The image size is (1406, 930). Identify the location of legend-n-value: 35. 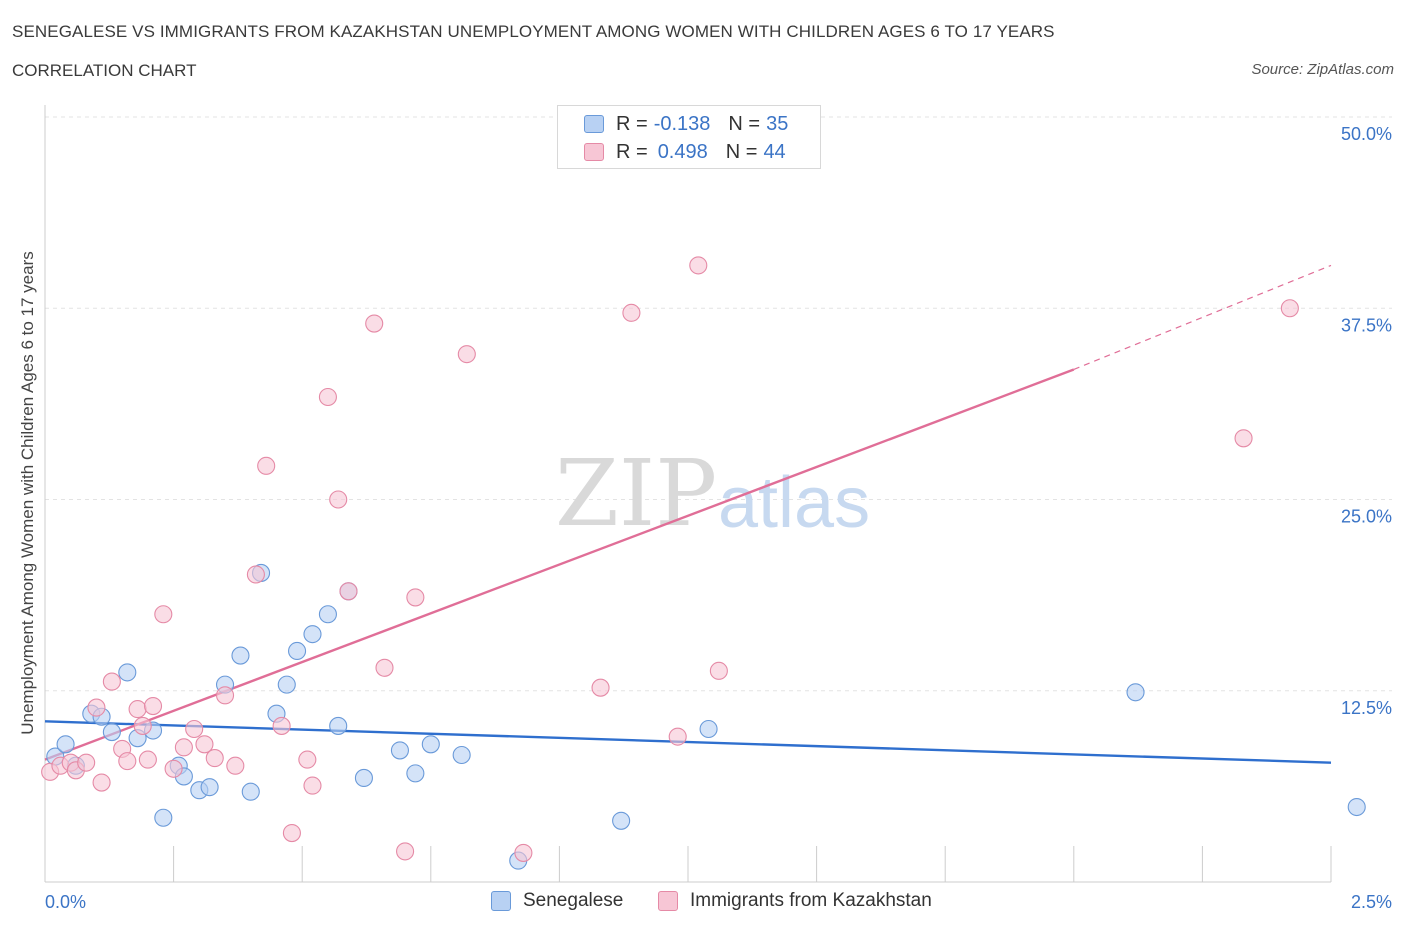
(777, 123).